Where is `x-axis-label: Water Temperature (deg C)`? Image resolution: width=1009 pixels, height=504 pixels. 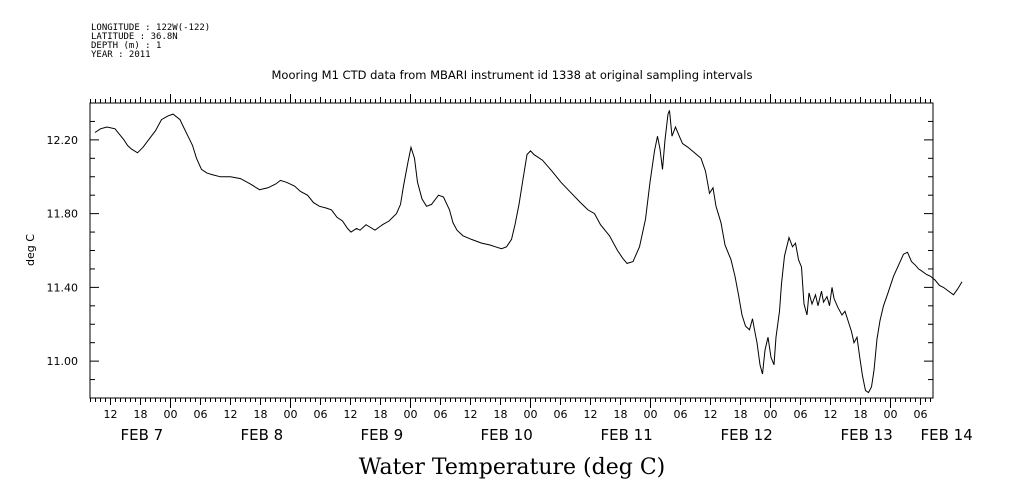
x-axis-label: Water Temperature (deg C) is located at coordinates (512, 467).